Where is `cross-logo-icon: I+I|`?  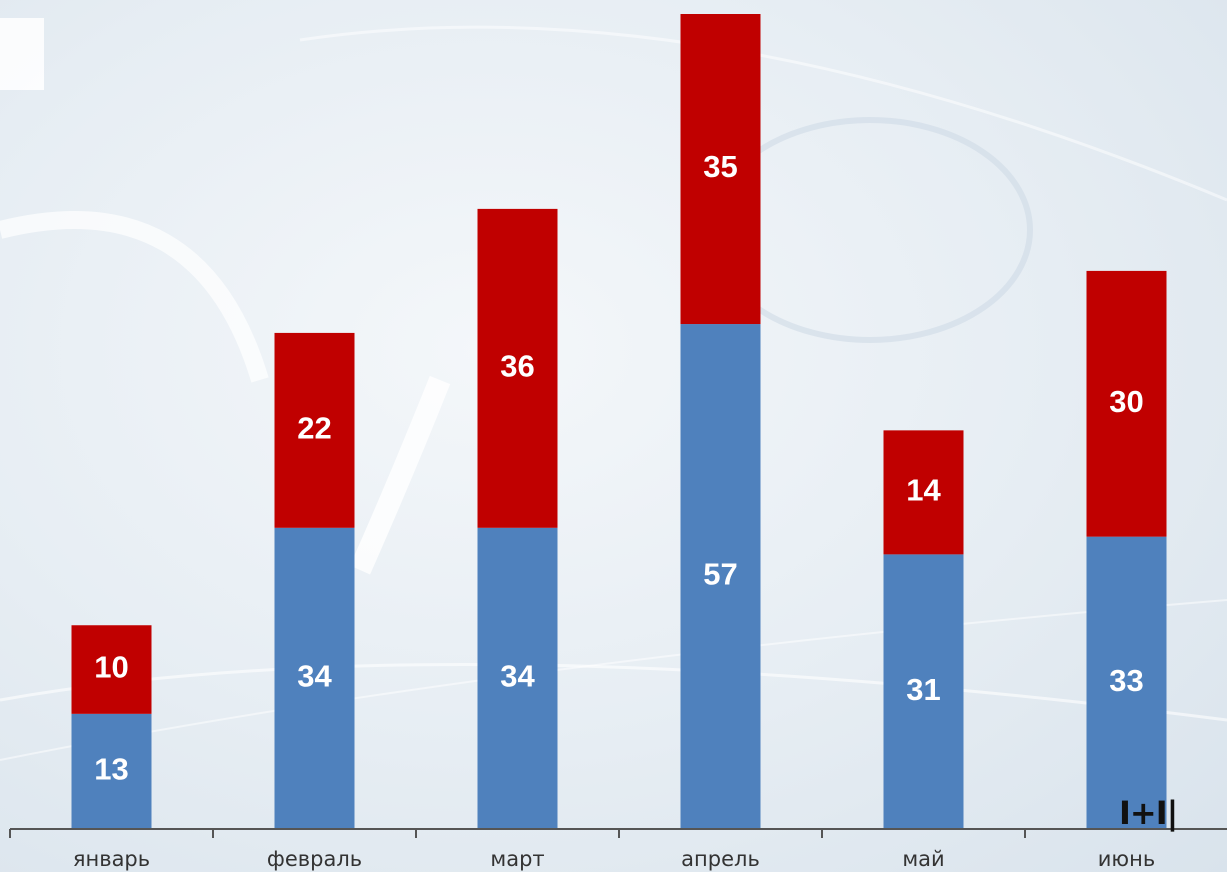
cross-logo-icon: I+I| is located at coordinates (1148, 813).